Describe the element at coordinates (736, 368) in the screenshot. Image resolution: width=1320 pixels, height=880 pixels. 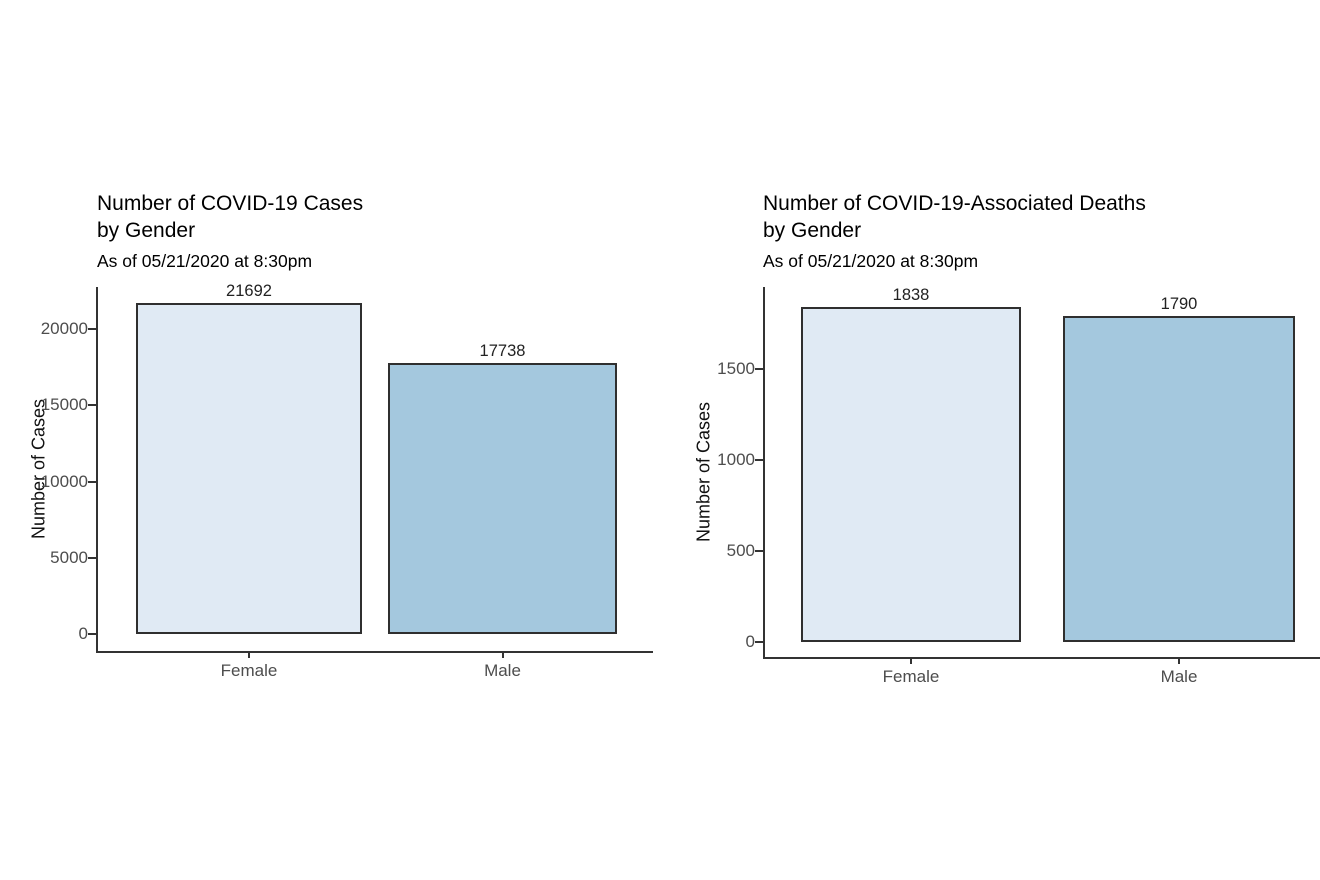
I see `y-tick-label: 1500` at that location.